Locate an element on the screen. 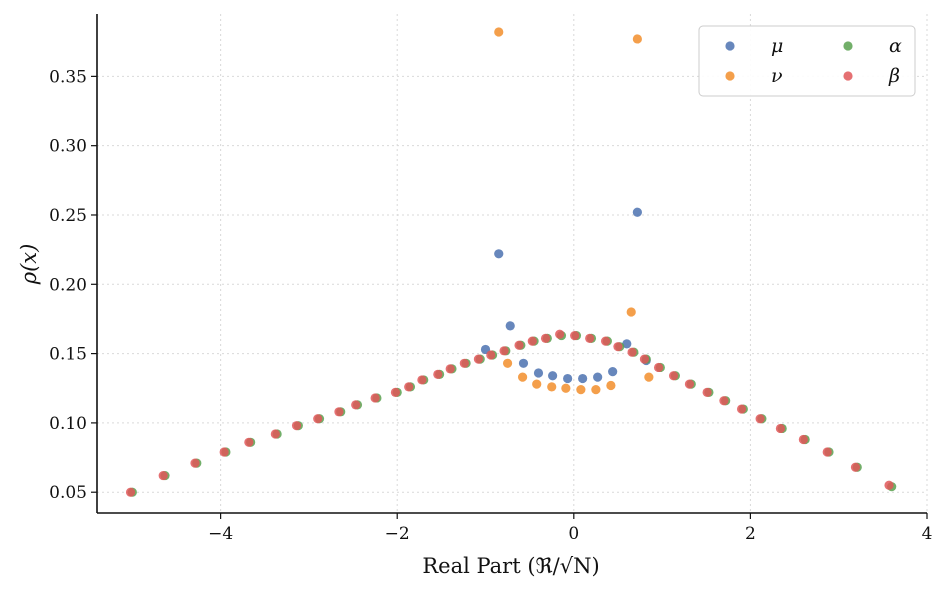 Image resolution: width=946 pixels, height=594 pixels. y-tick-label: 0.25 is located at coordinates (68, 216).